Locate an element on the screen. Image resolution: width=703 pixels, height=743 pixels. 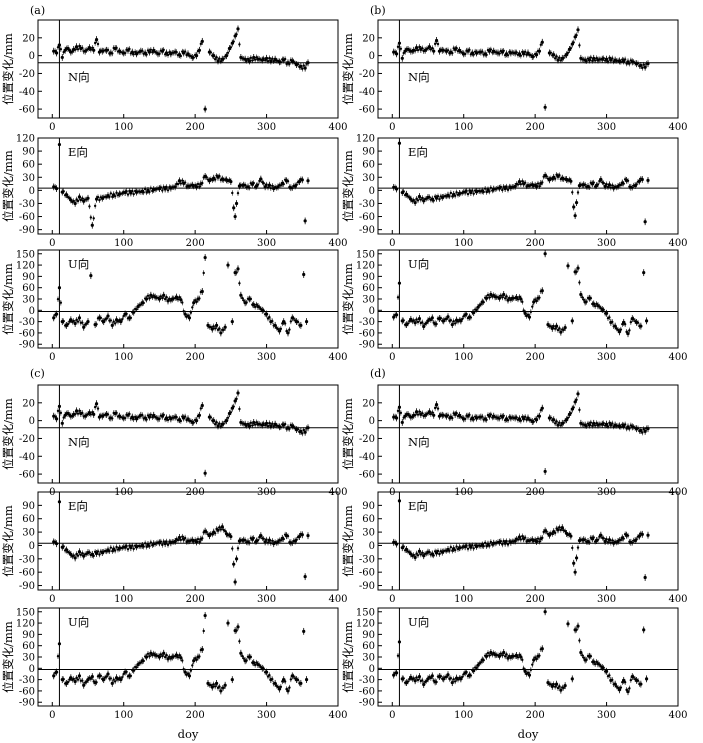
component-label: U向 is located at coordinates (78, 264).